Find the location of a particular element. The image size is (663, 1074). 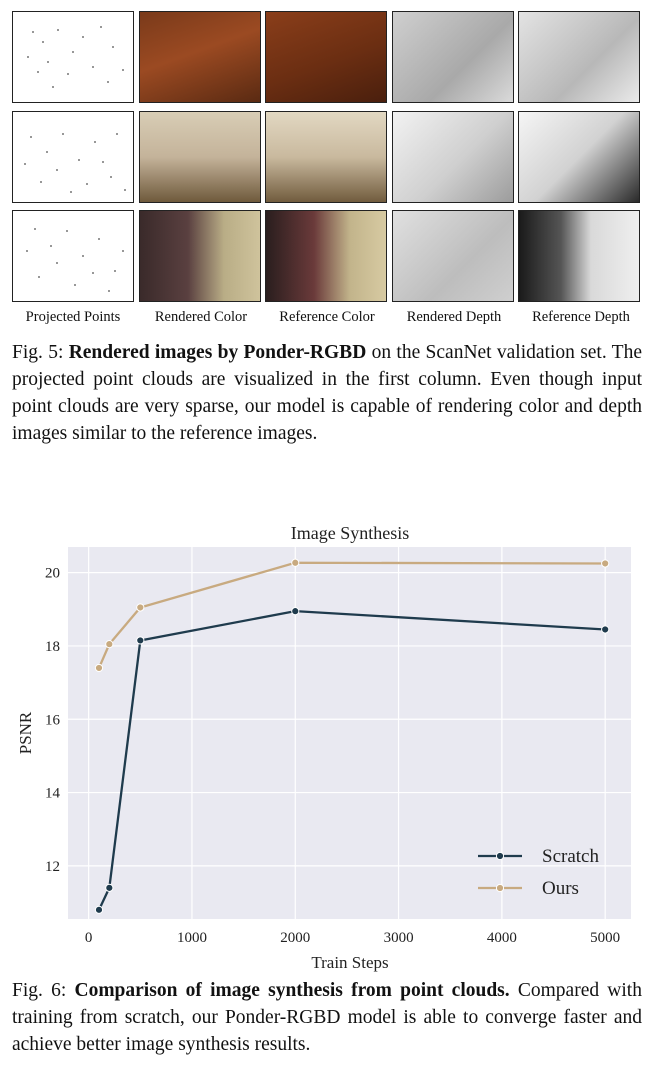

figure5-caption-bold: Rendered images by Ponder-RGBD is located at coordinates (217, 352).